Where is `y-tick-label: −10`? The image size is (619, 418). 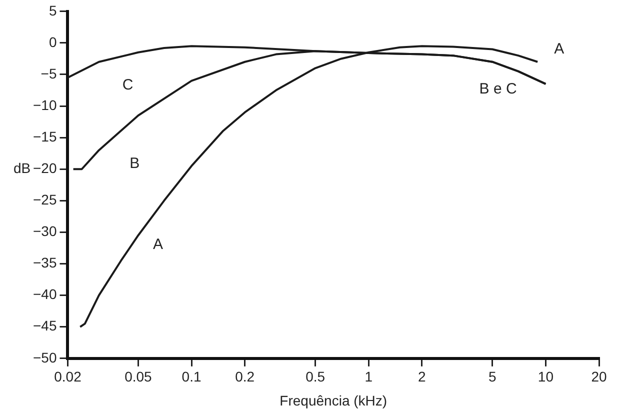 y-tick-label: −10 is located at coordinates (45, 104).